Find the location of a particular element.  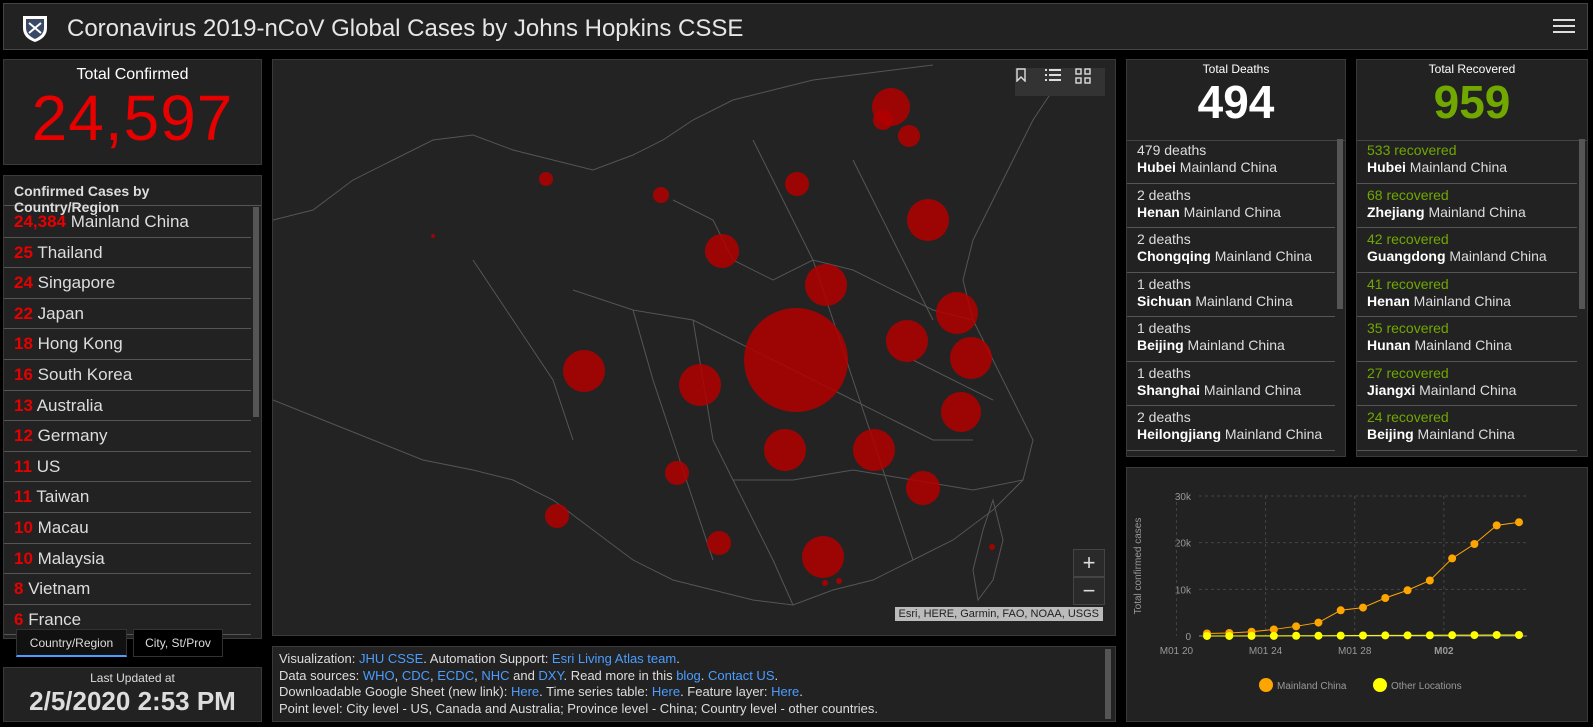

country-list-item: 8 Vietnam is located at coordinates (127, 589).